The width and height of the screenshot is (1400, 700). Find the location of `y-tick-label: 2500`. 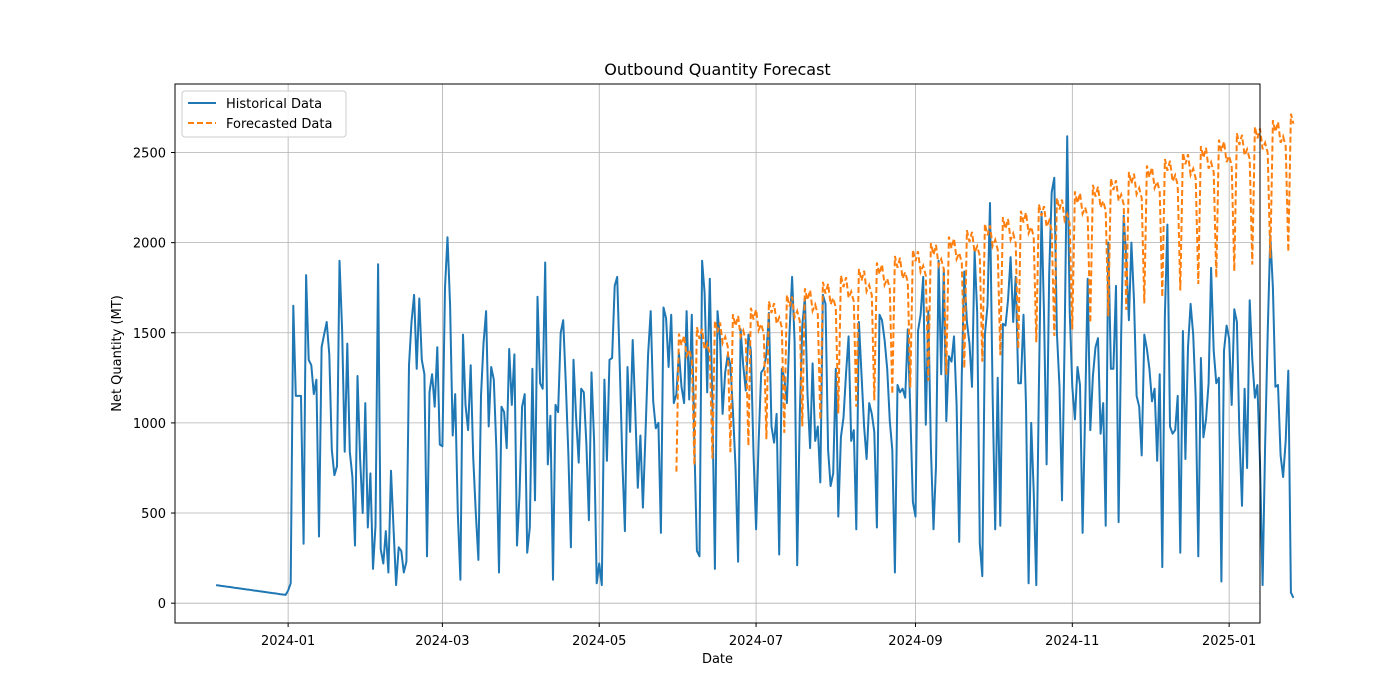

y-tick-label: 2500 is located at coordinates (149, 154).